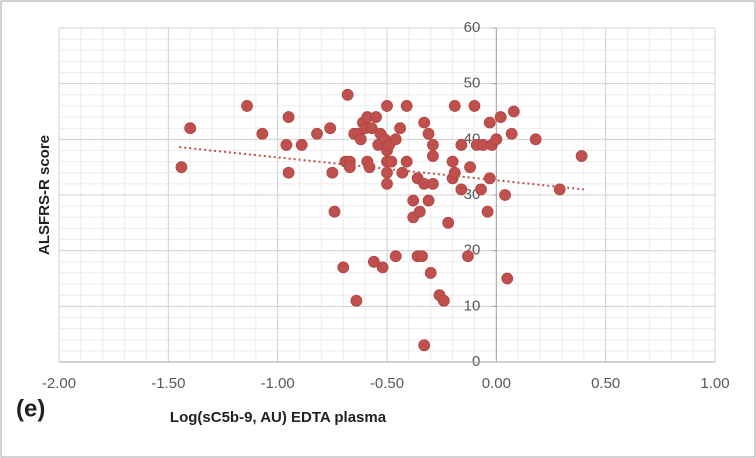  Describe the element at coordinates (472, 83) in the screenshot. I see `y-tick-label: 50` at that location.